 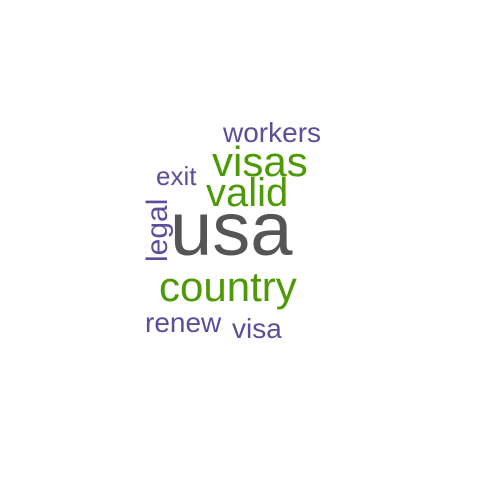 What do you see at coordinates (247, 193) in the screenshot?
I see `word-valid: valid` at bounding box center [247, 193].